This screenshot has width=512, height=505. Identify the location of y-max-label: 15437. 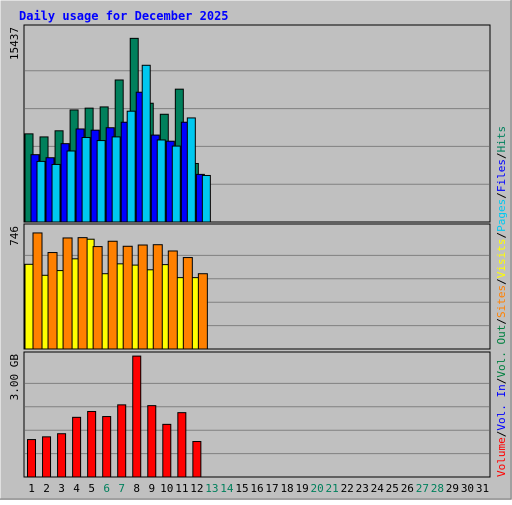
(14, 43).